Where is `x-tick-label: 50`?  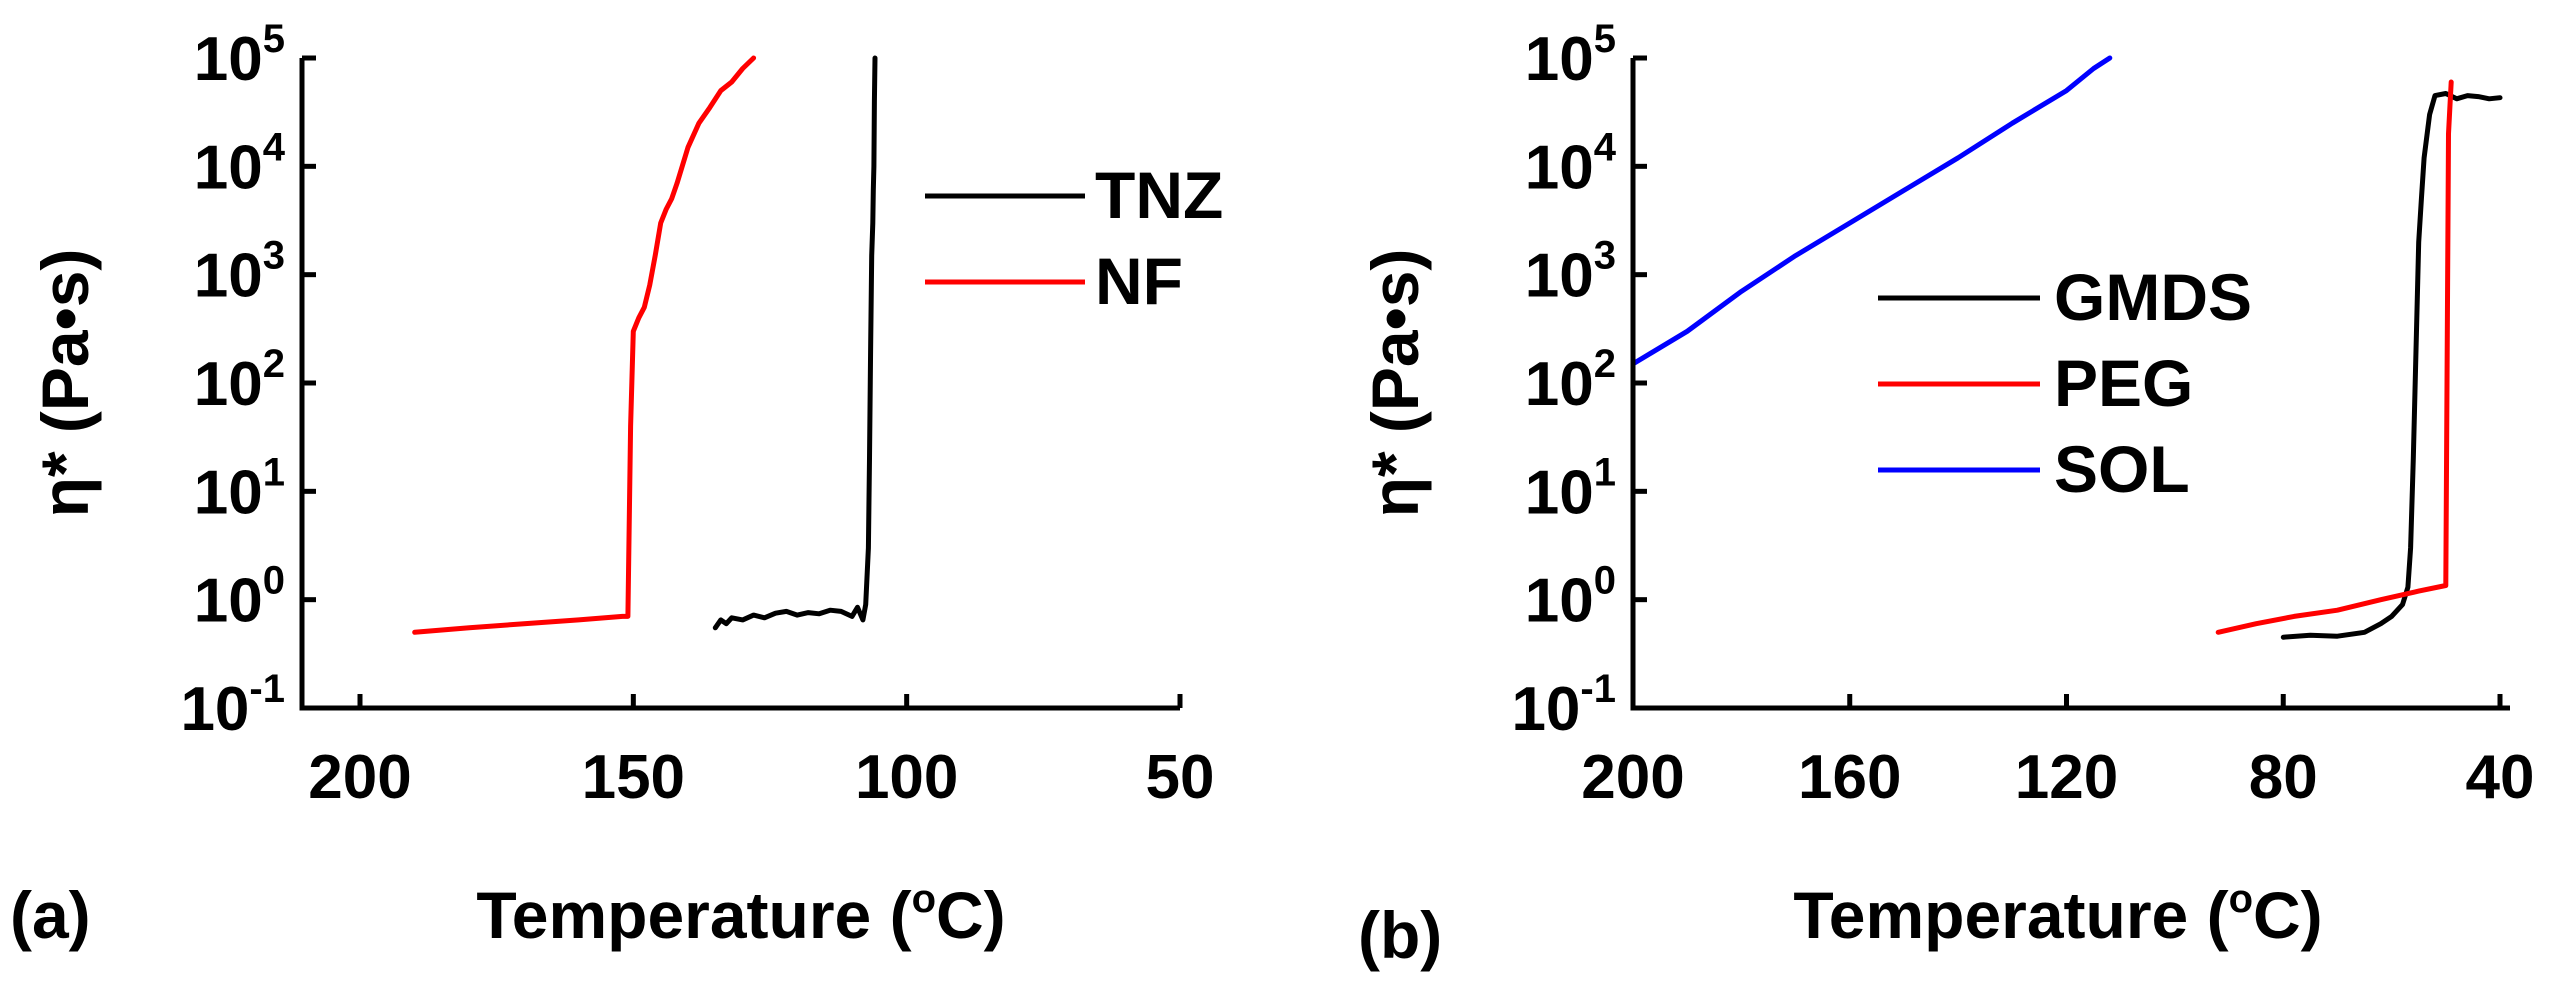 x-tick-label: 50 is located at coordinates (1180, 777).